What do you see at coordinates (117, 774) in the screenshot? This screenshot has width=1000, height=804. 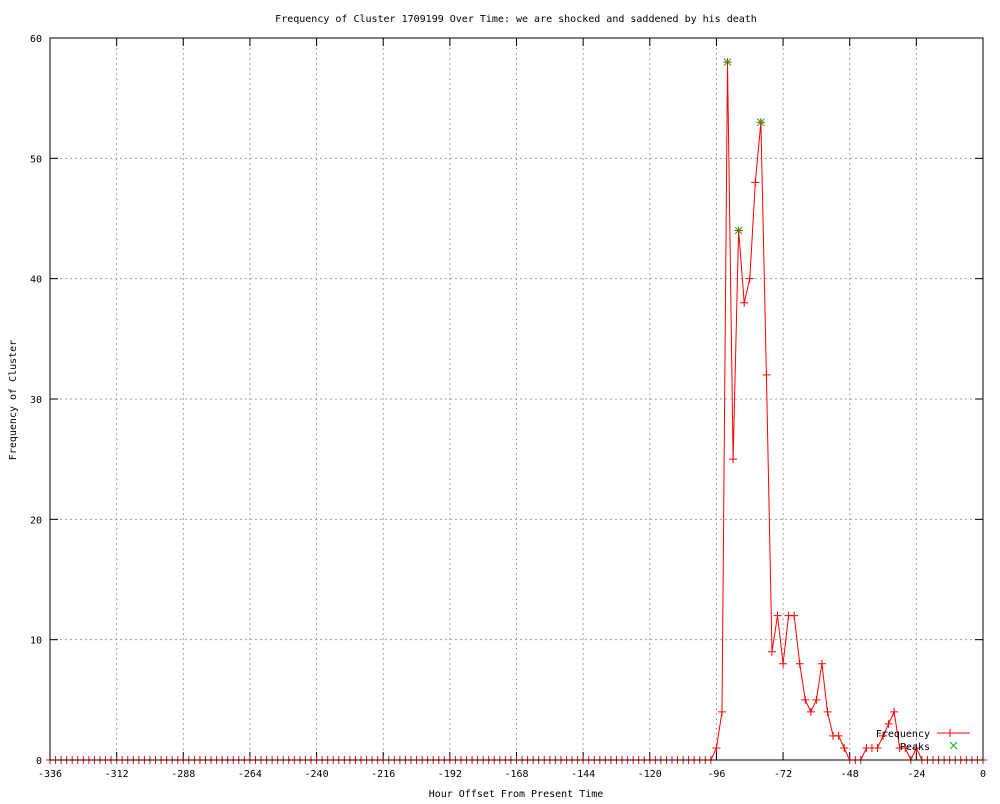 I see `x-tick-label: -312` at bounding box center [117, 774].